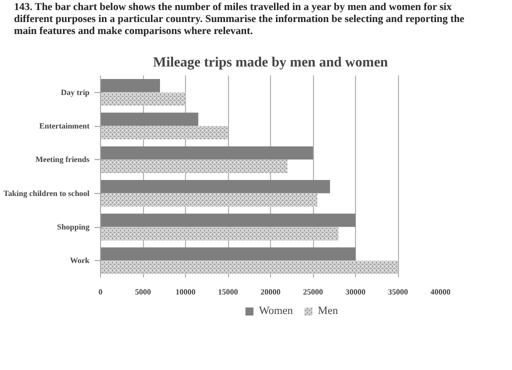 The image size is (512, 370). Describe the element at coordinates (63, 159) in the screenshot. I see `y-tick-label: Meeting friends` at that location.